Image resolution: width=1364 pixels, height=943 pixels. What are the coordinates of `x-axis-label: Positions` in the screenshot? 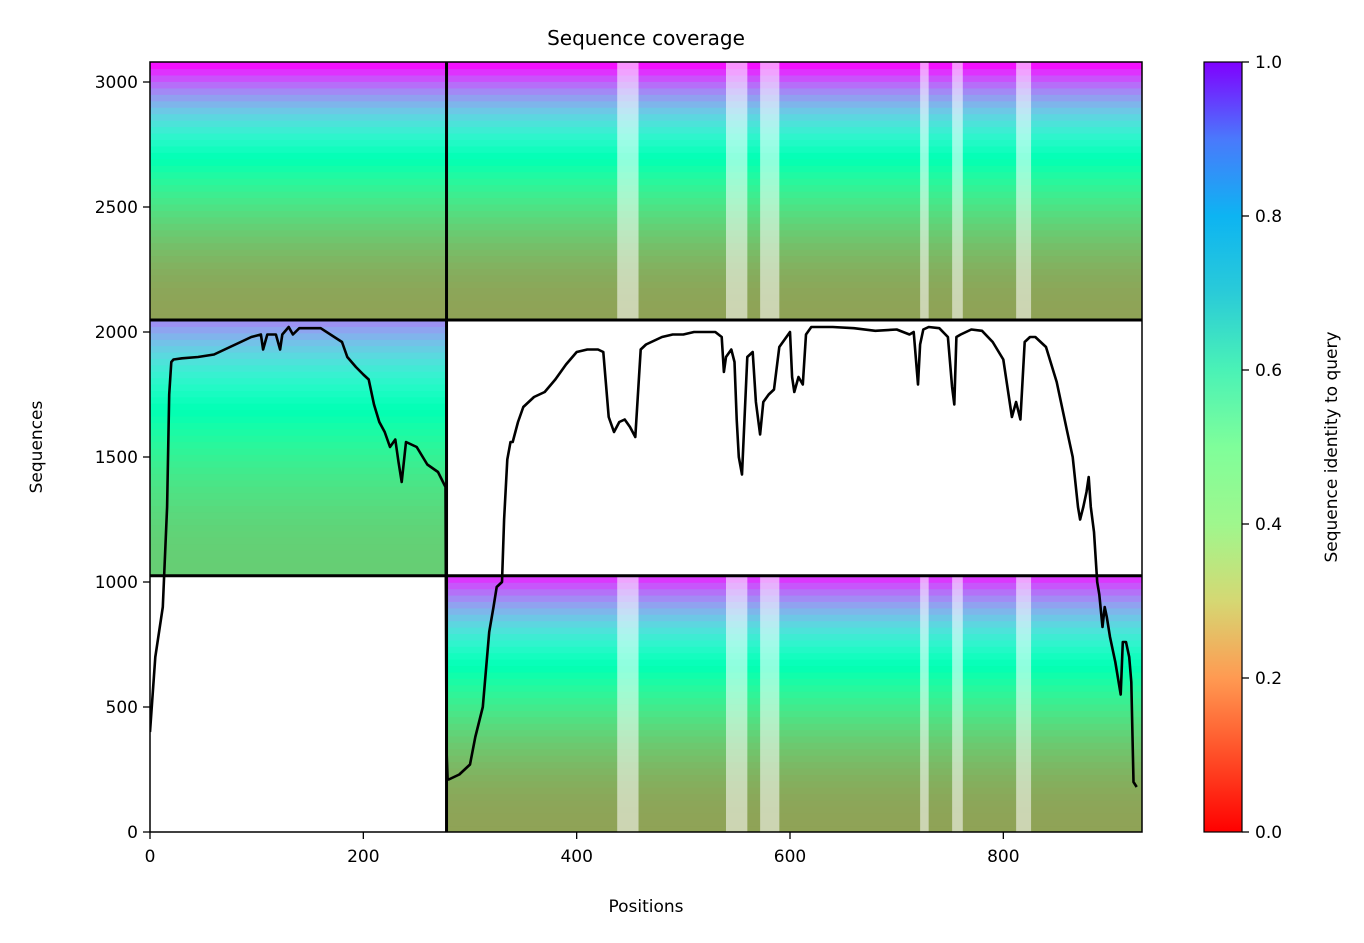 It's located at (645, 907).